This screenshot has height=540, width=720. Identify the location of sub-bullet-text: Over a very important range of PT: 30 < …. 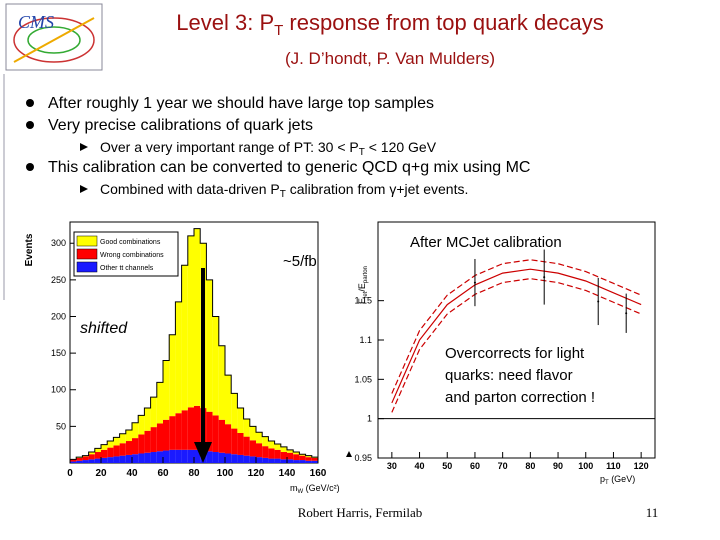
(268, 148).